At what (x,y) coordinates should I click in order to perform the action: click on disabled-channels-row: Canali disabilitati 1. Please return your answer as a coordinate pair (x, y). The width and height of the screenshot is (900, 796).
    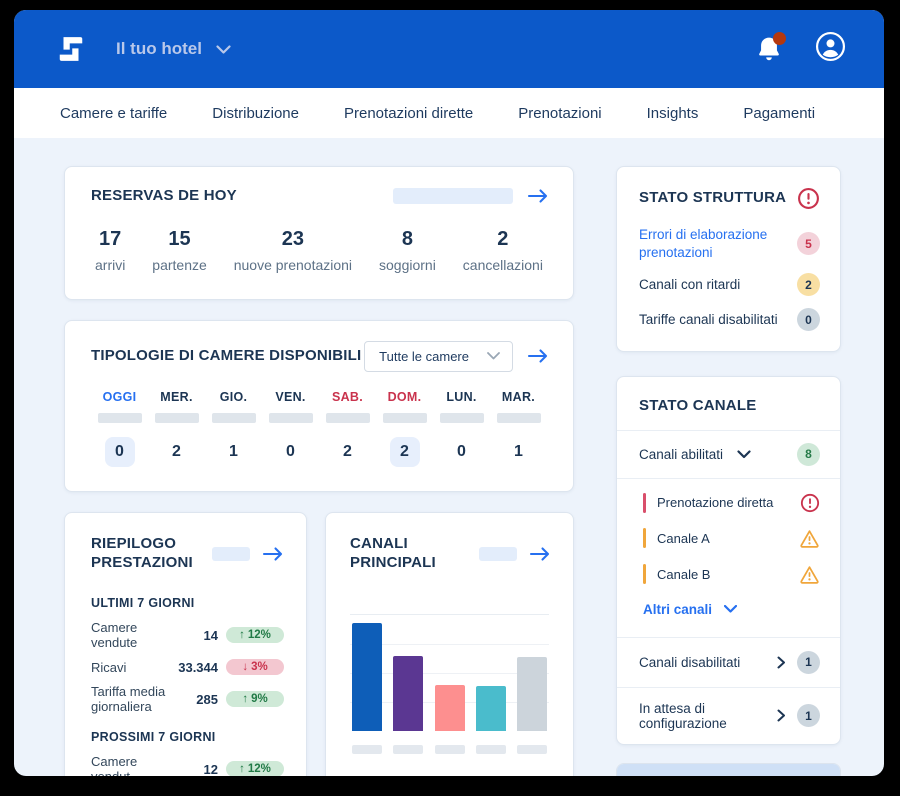
    Looking at the image, I should click on (728, 662).